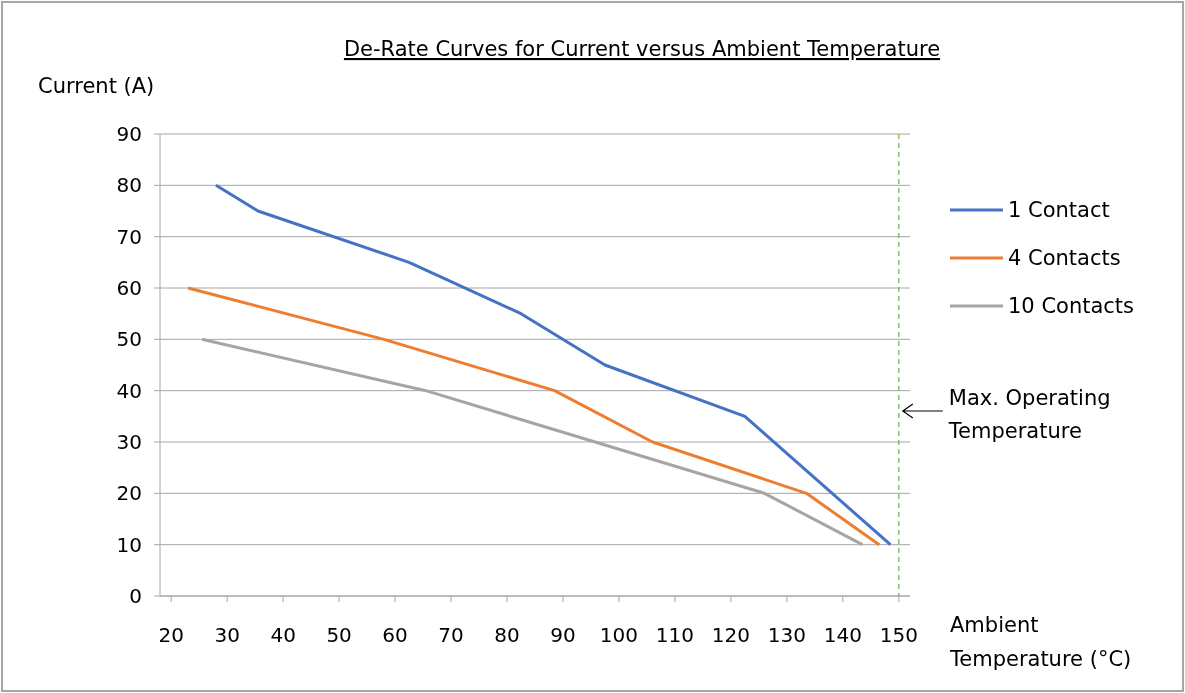 This screenshot has height=693, width=1185. I want to click on legend-label: 10 Contacts, so click(1071, 306).